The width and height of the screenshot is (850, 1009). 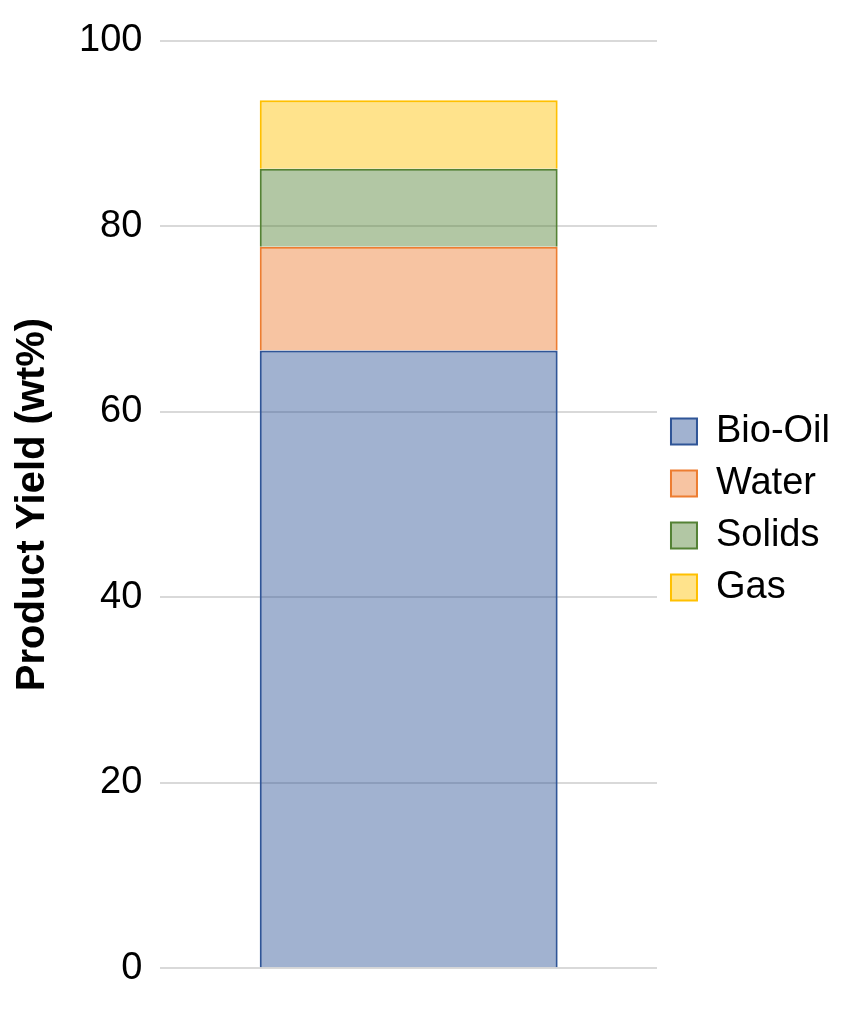 I want to click on legend-label: Water, so click(x=766, y=480).